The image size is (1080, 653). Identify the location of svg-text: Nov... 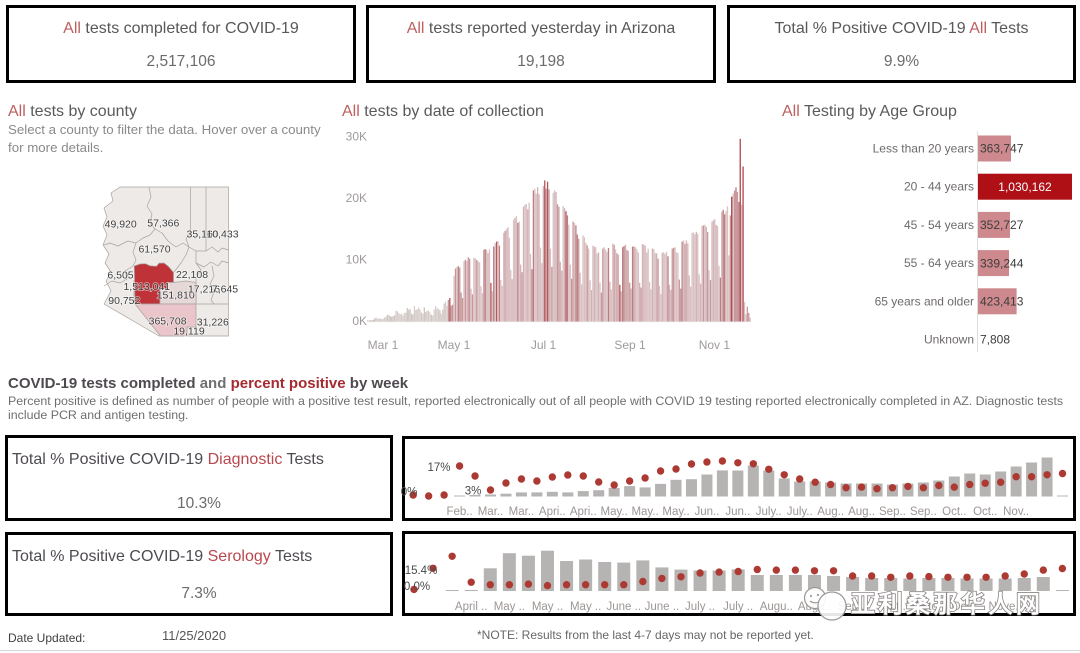
(1016, 512).